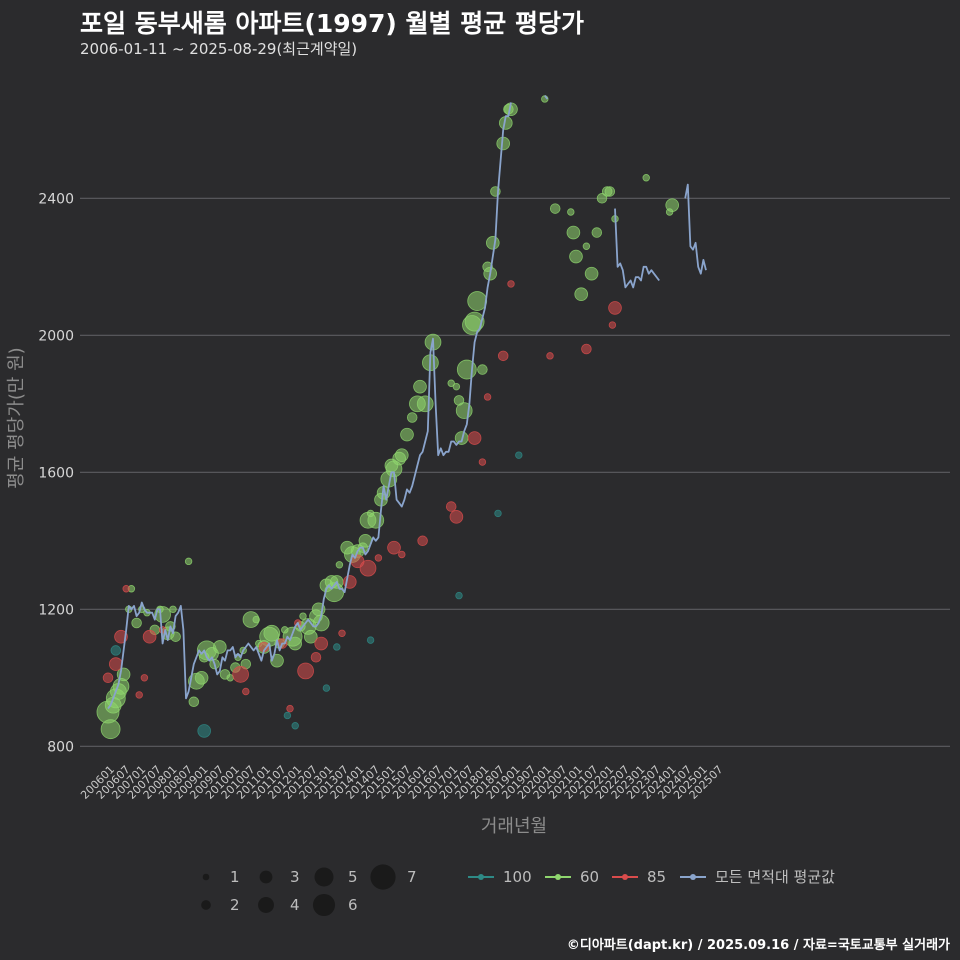 Image resolution: width=960 pixels, height=960 pixels. I want to click on y-axis-ticks: 800 1200 1600 2000 2400, so click(56, 473).